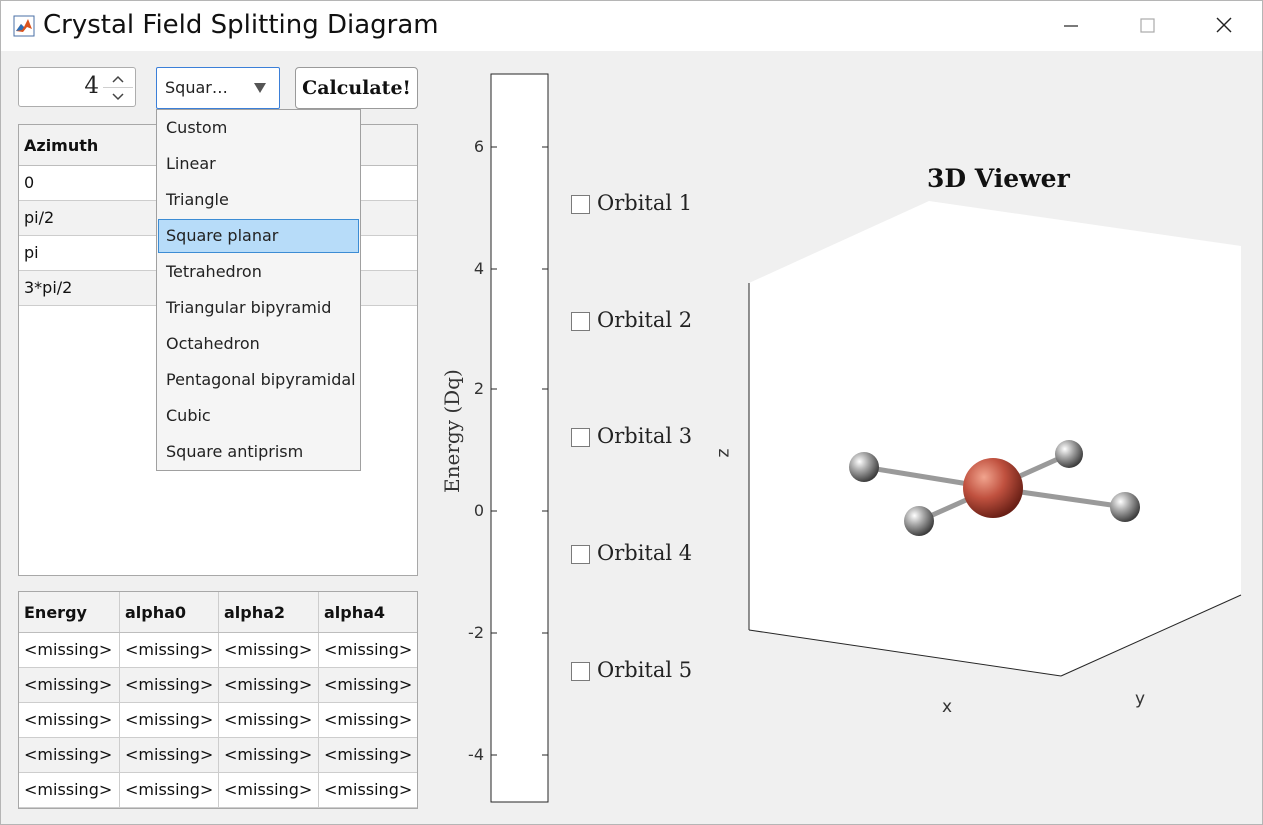 This screenshot has width=1263, height=825. Describe the element at coordinates (191, 163) in the screenshot. I see `geometry-option-linear: Linear` at that location.